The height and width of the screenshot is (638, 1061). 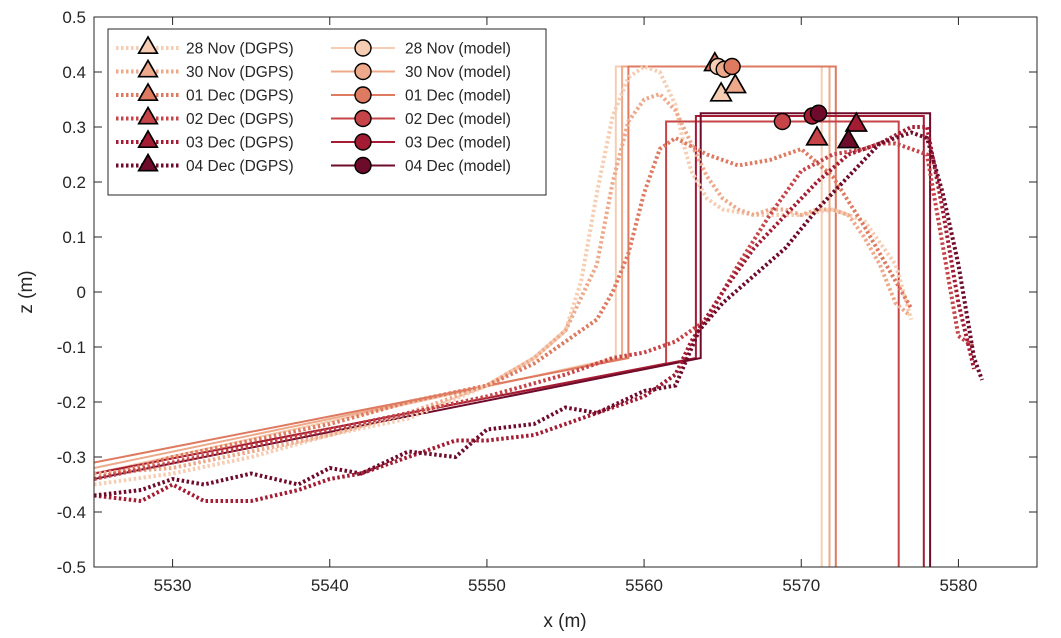 I want to click on legend-label: 02 Dec (DGPS), so click(x=240, y=119).